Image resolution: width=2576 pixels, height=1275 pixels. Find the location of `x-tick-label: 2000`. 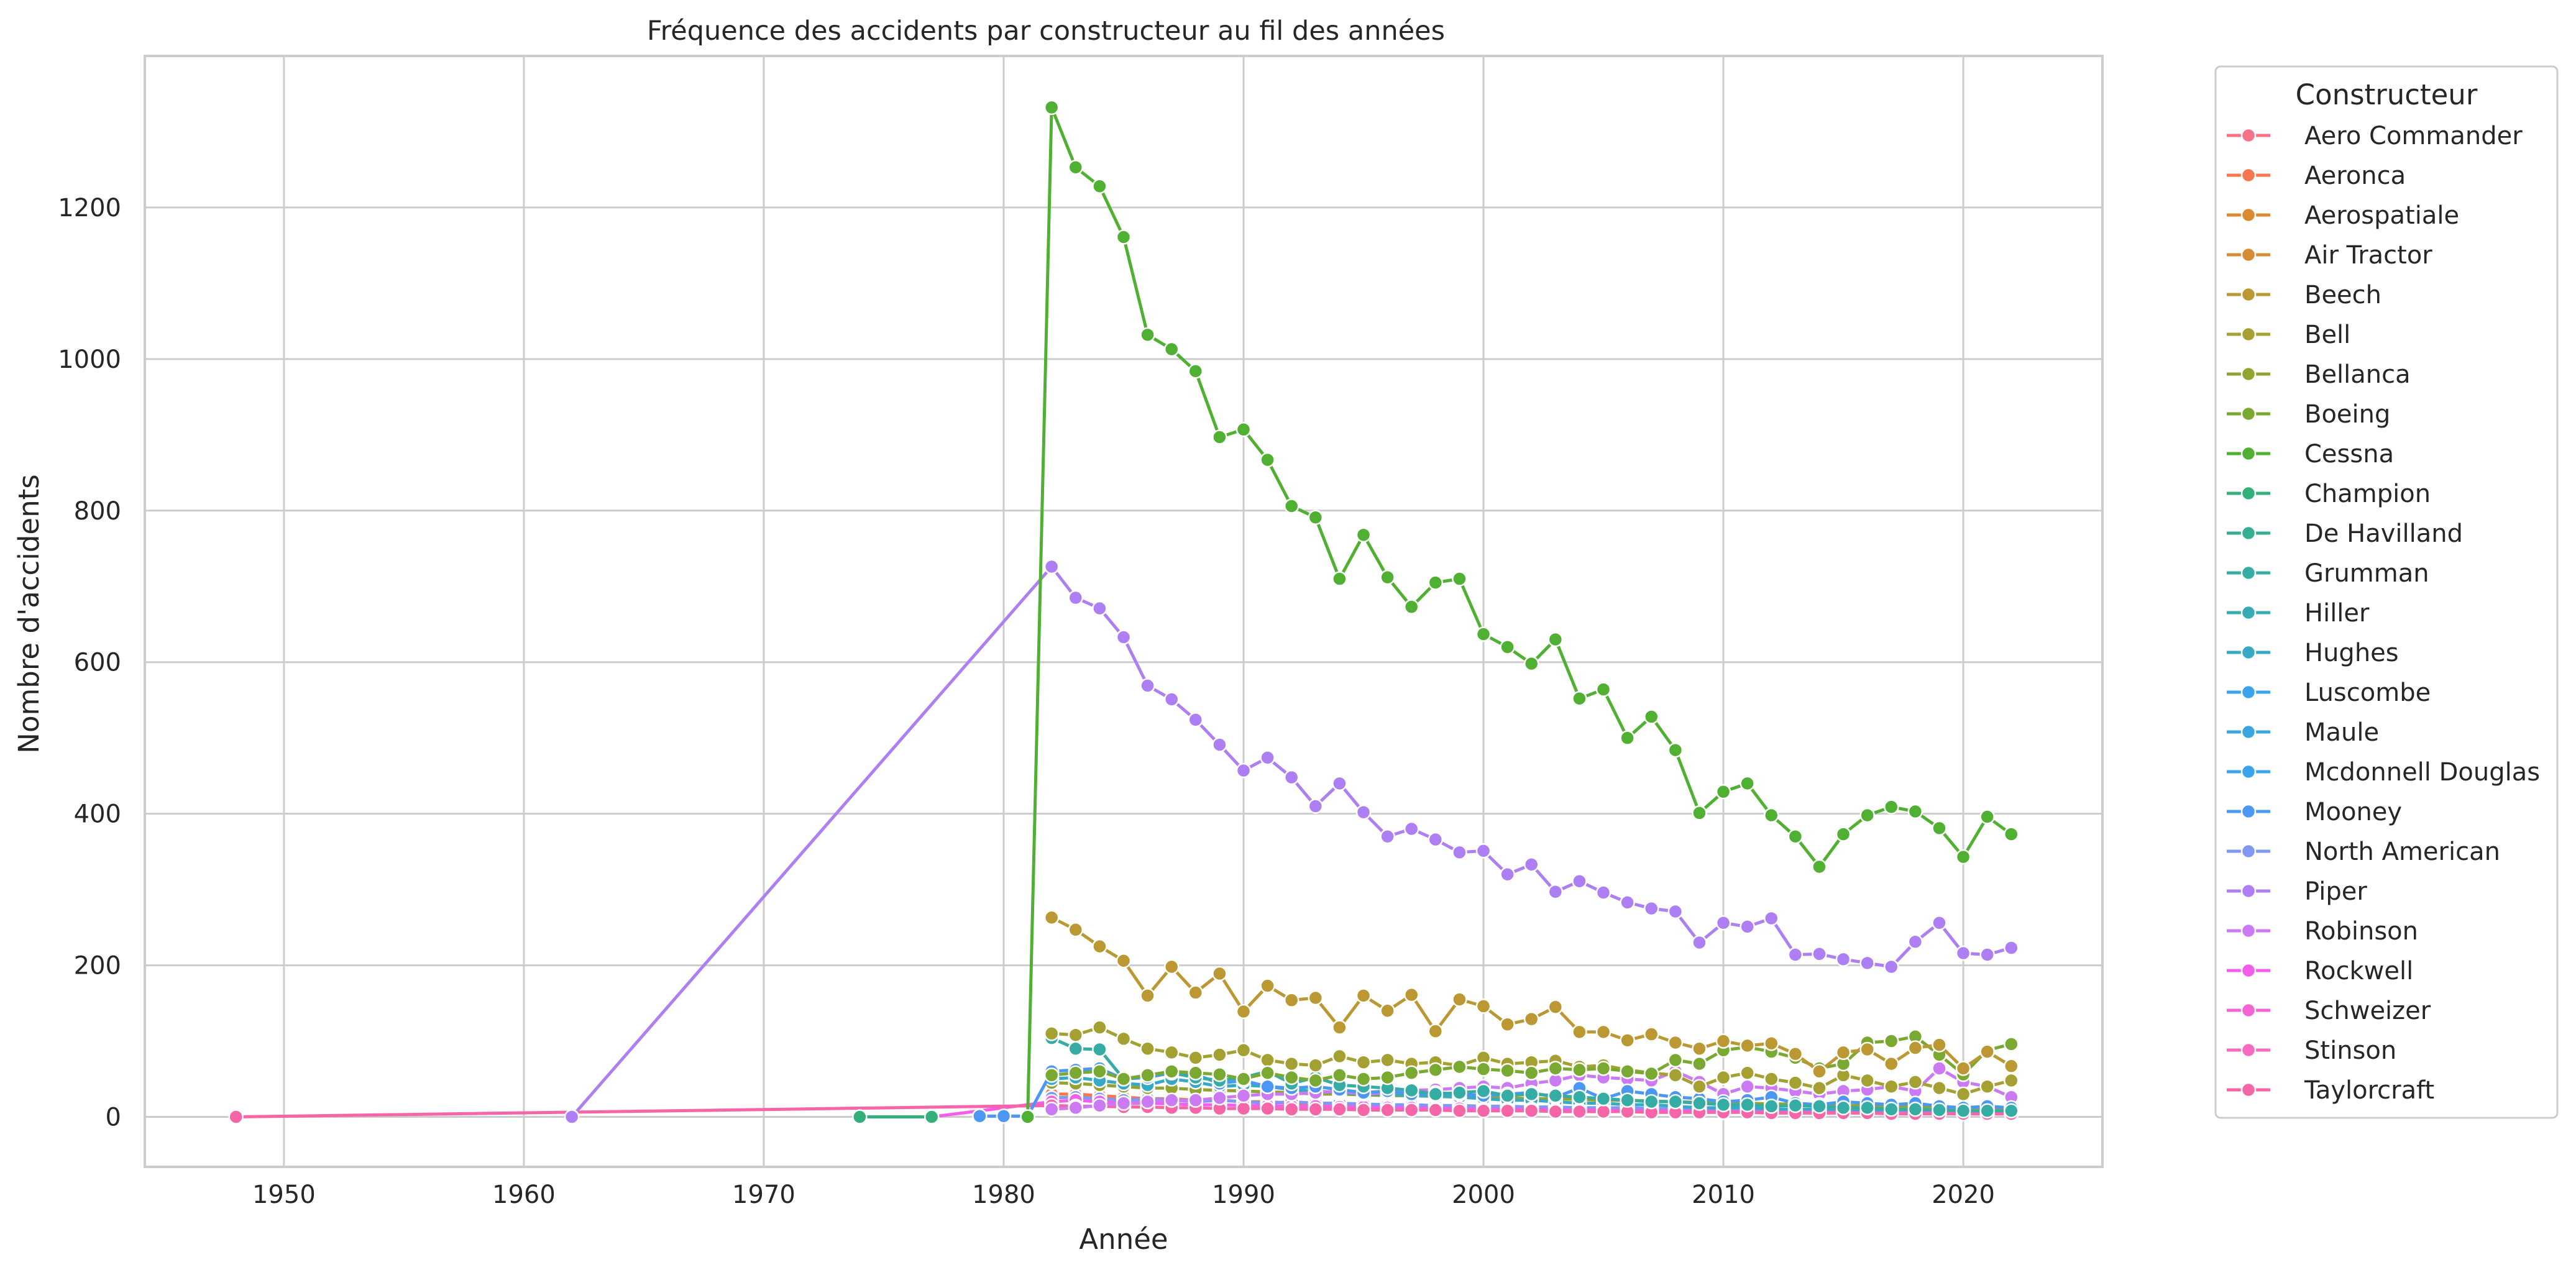

x-tick-label: 2000 is located at coordinates (1483, 1195).